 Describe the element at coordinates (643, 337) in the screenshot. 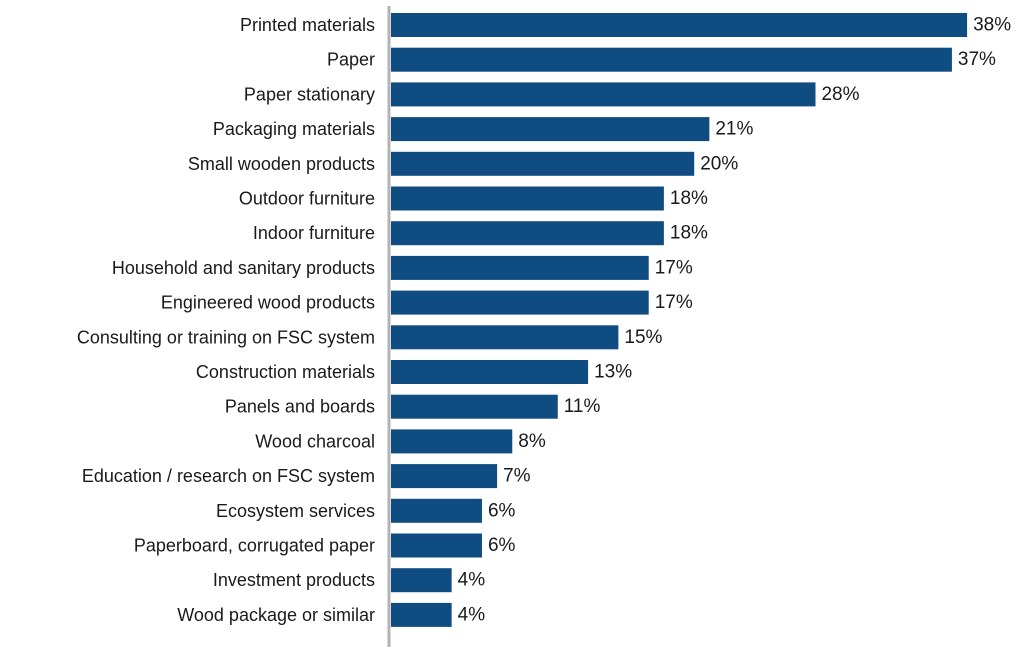

I see `value-label: 15%` at that location.